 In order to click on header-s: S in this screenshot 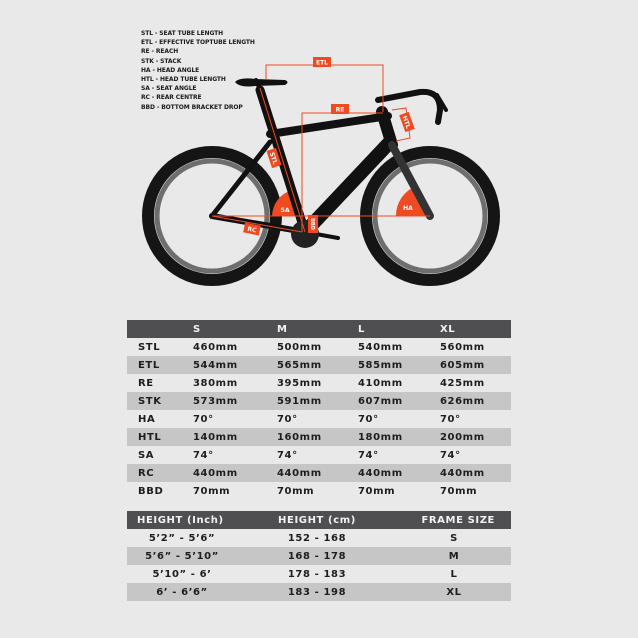, I will do `click(197, 329)`.